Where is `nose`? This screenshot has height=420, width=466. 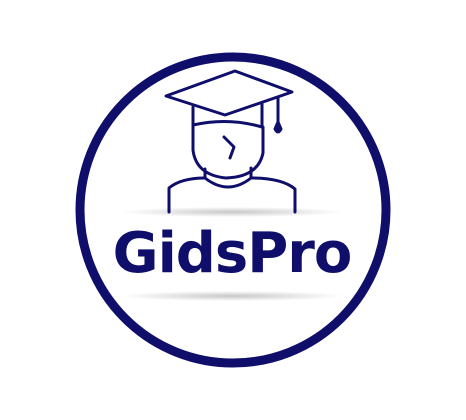
nose is located at coordinates (229, 147).